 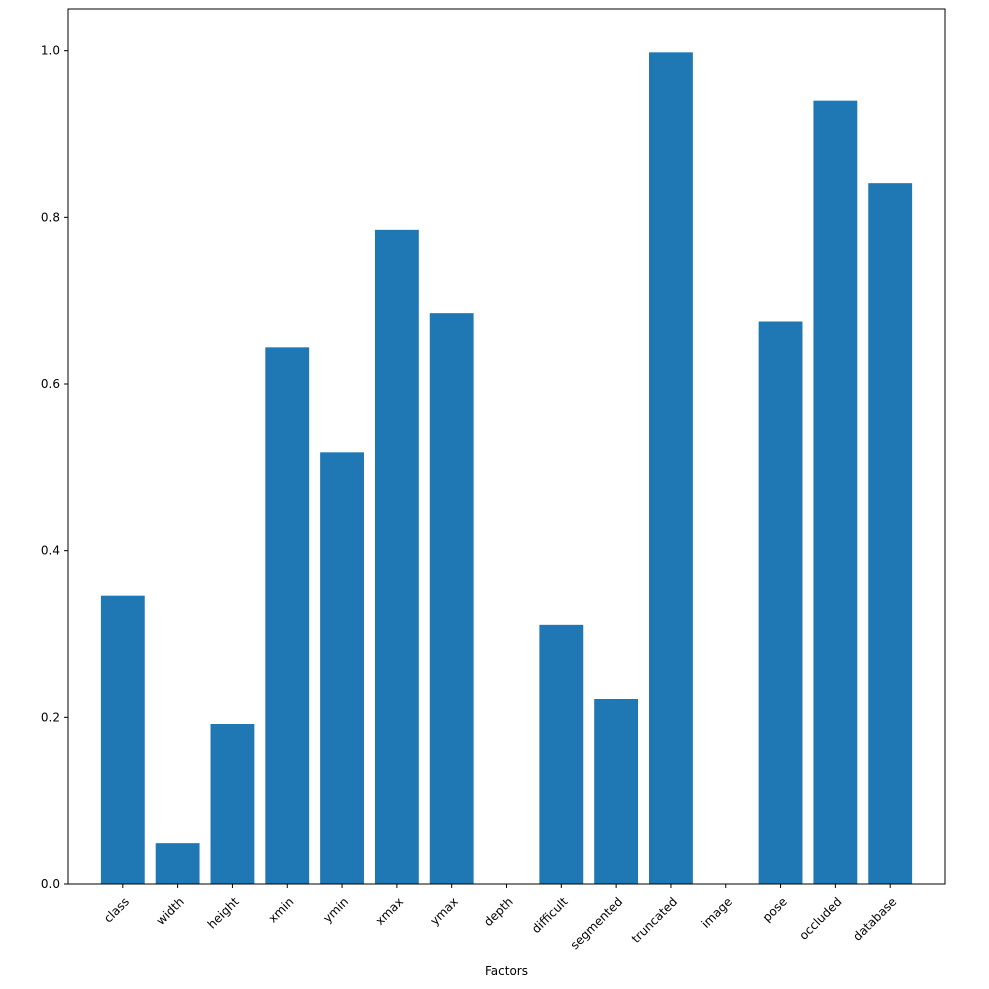 I want to click on bar-database, so click(x=890, y=533).